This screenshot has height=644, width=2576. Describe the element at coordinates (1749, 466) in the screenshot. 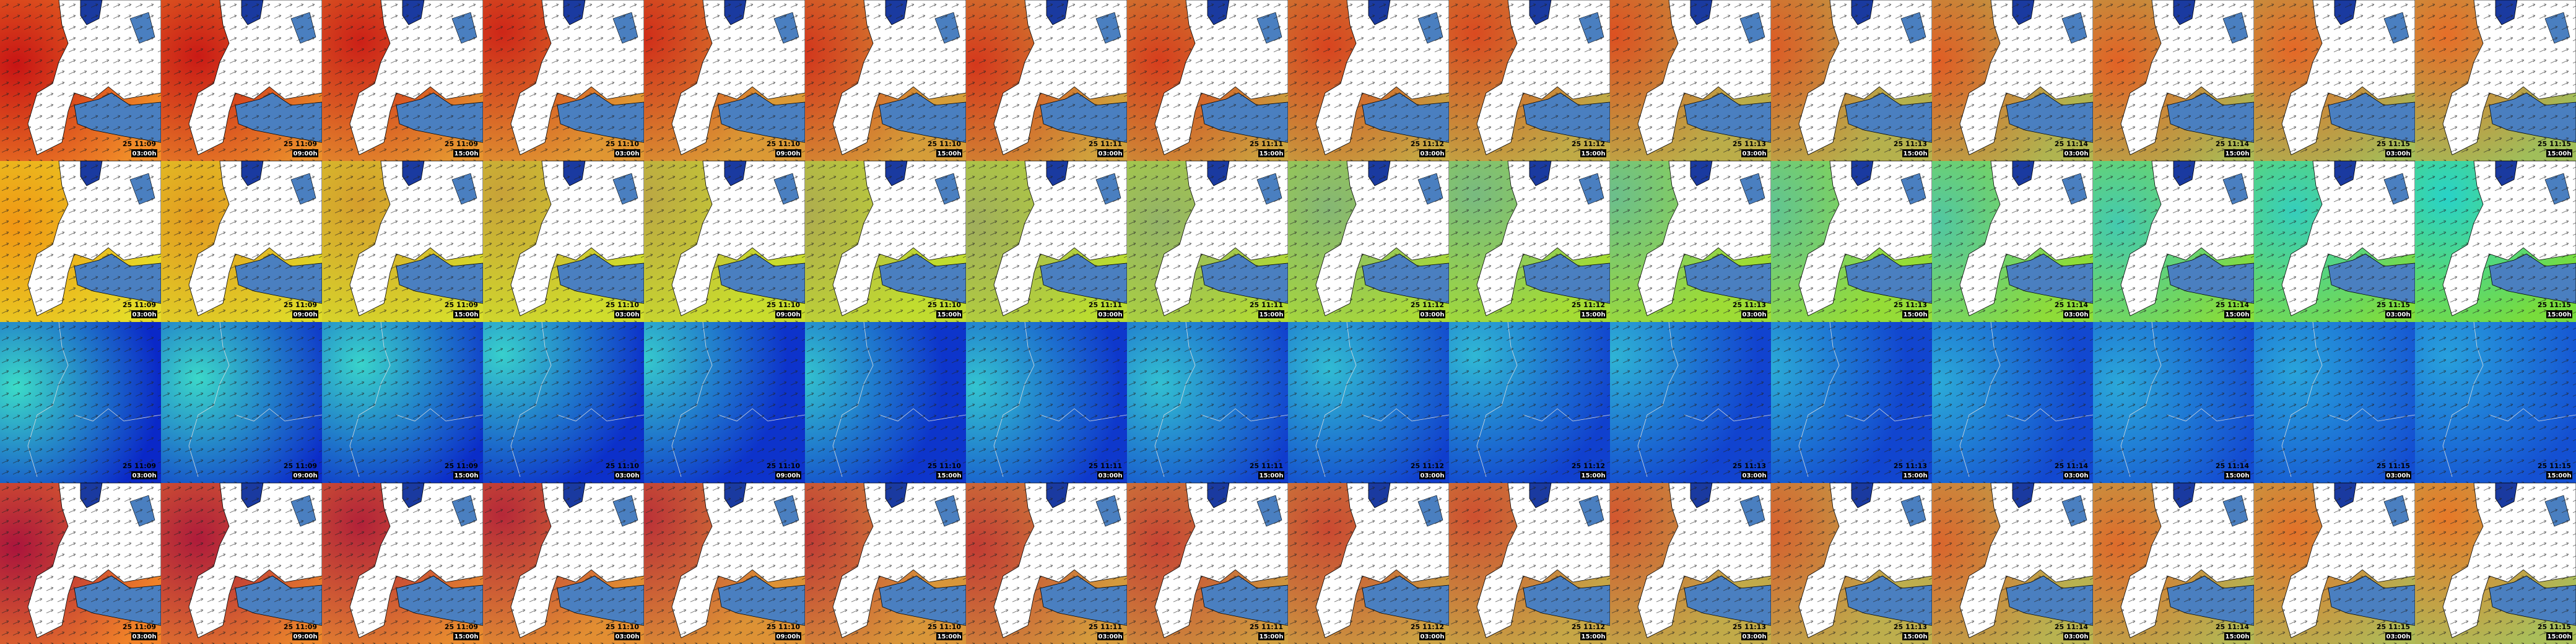

I see `date-label: 25 11:13` at that location.